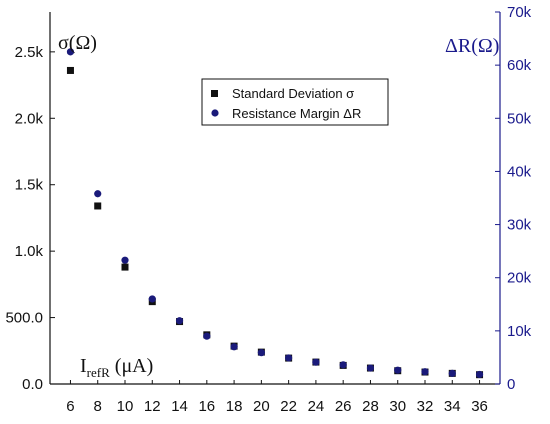 This screenshot has height=424, width=550. Describe the element at coordinates (452, 406) in the screenshot. I see `x-tick-label: 34` at that location.